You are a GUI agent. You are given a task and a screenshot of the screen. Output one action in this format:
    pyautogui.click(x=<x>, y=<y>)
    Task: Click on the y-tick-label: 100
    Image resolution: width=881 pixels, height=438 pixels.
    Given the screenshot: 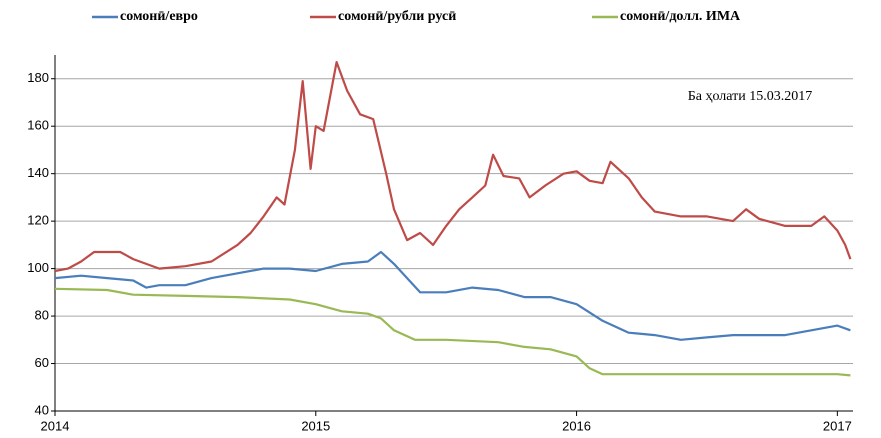 What is the action you would take?
    pyautogui.click(x=38, y=267)
    